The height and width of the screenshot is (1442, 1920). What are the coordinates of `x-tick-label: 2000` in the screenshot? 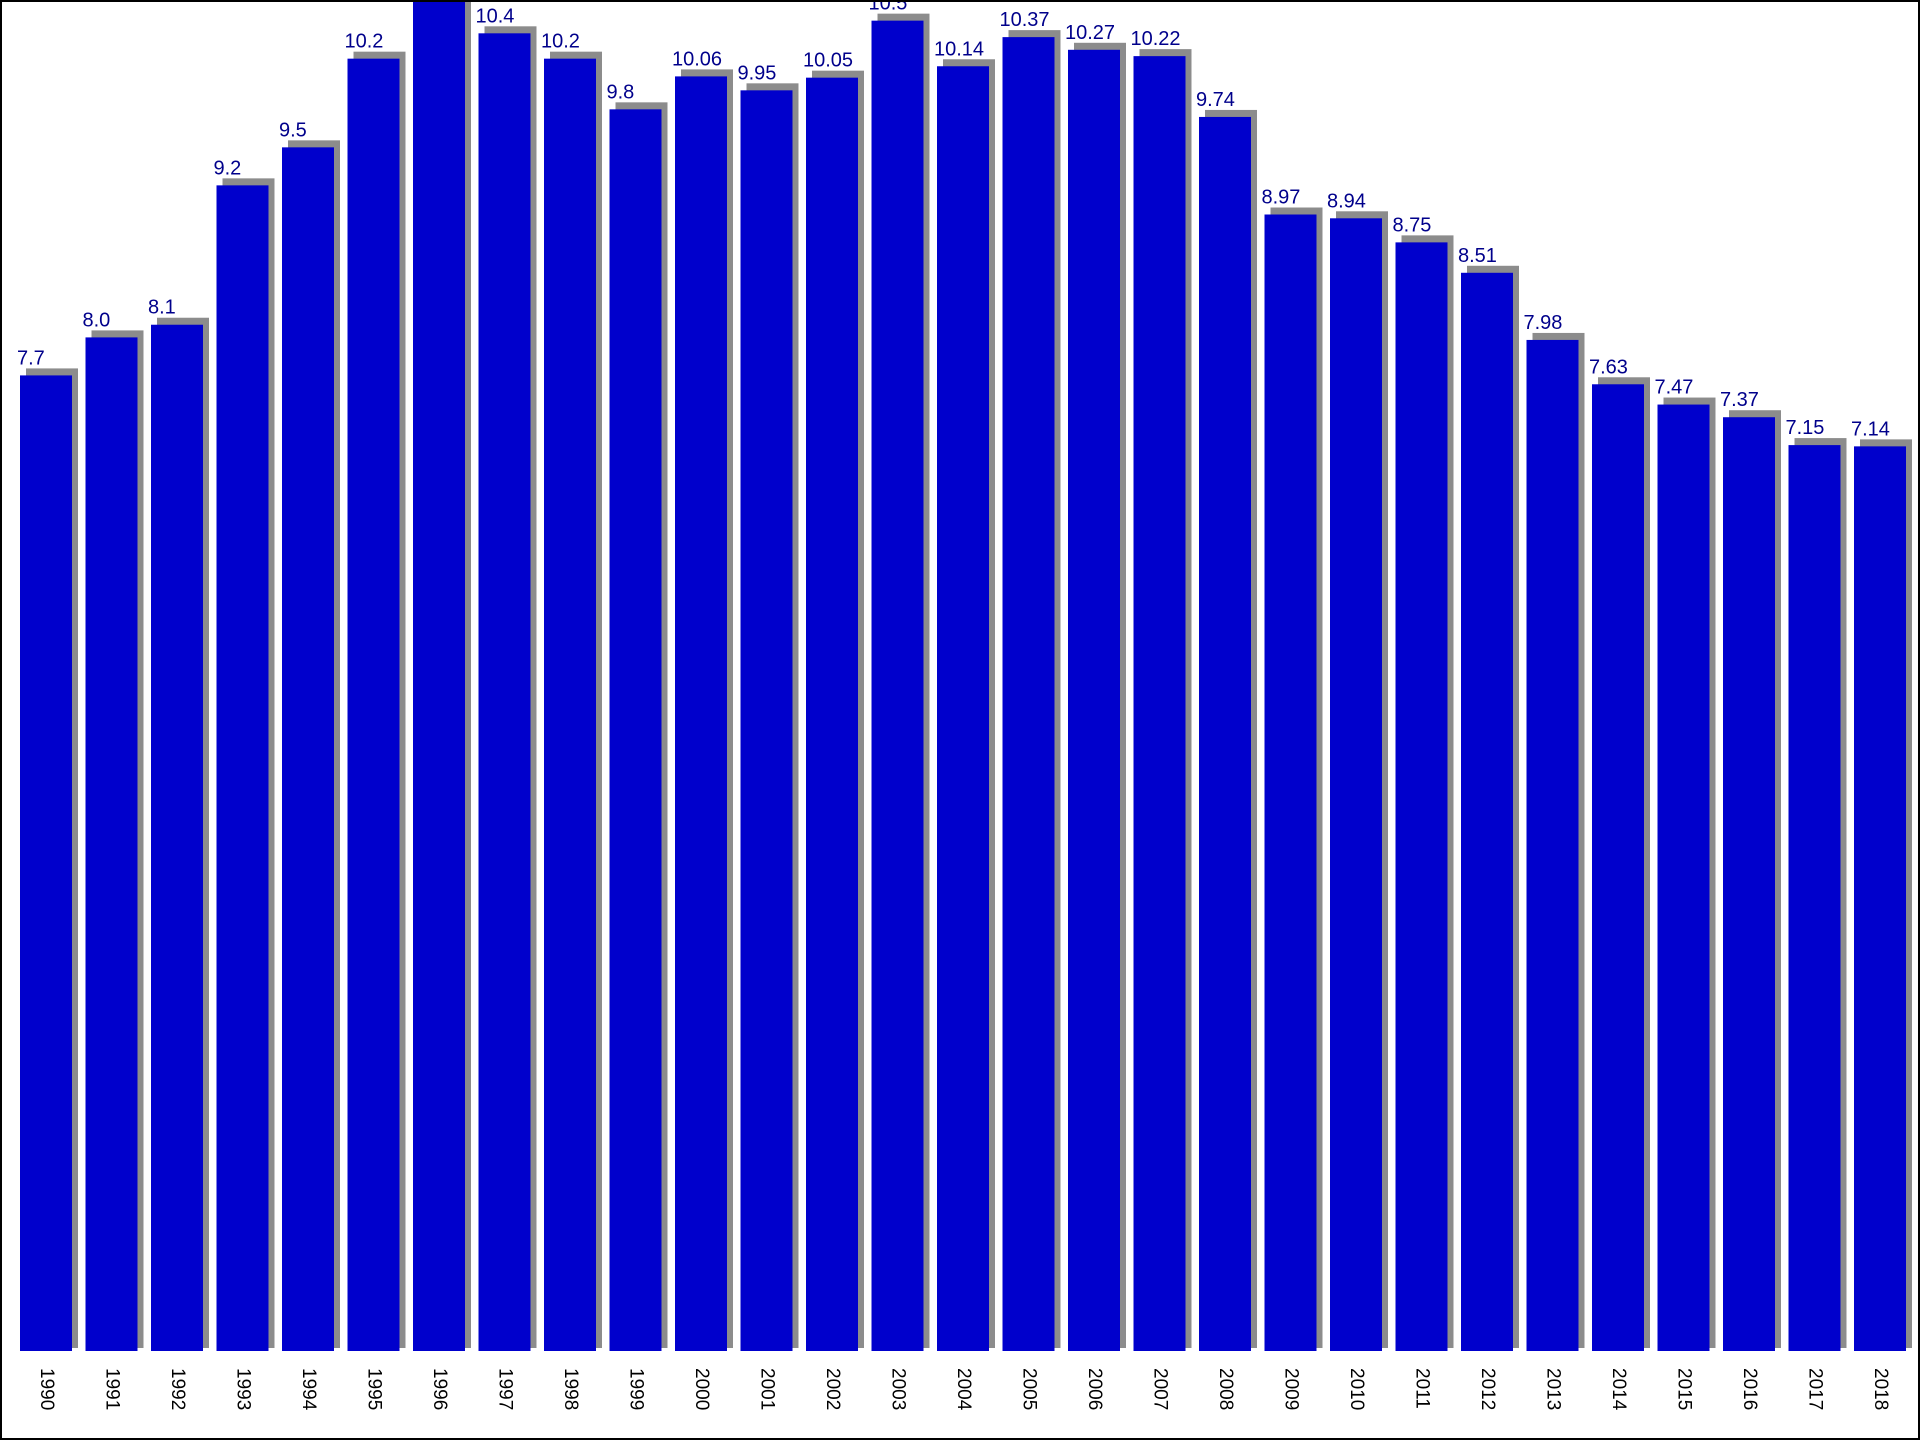 It's located at (701, 1389).